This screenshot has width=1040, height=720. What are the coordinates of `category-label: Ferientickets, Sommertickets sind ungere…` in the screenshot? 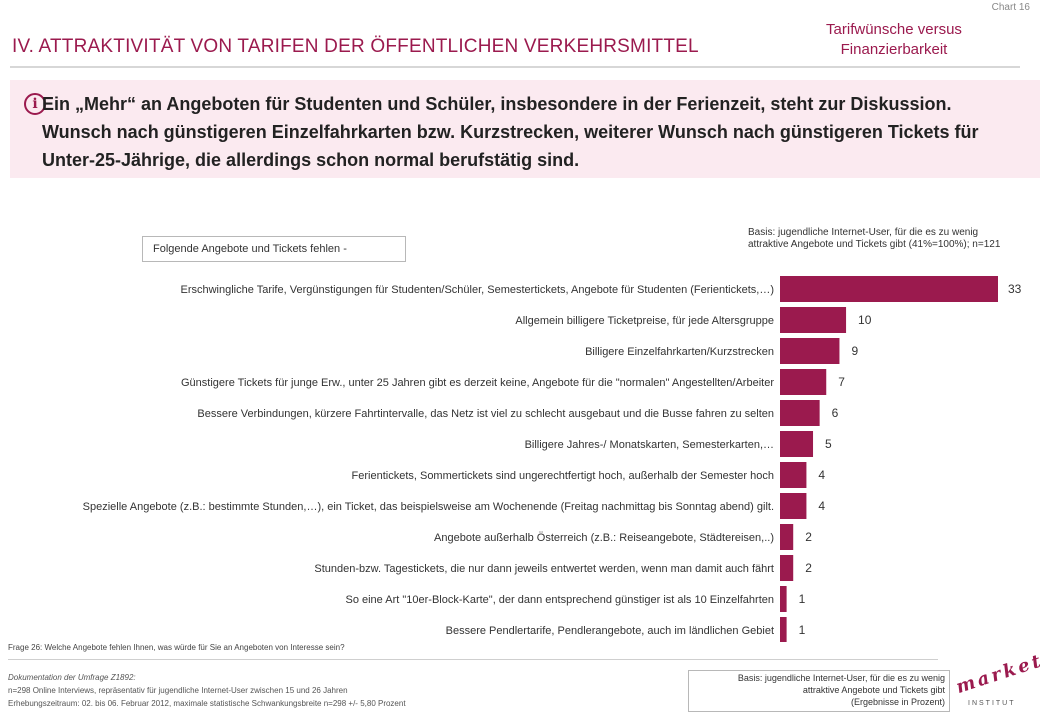 It's located at (563, 476).